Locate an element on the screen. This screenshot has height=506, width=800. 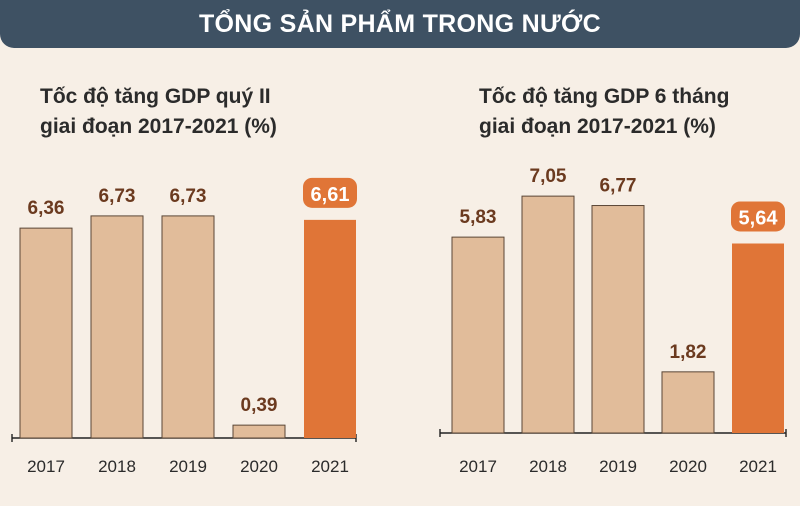
data-label: 6,61 is located at coordinates (330, 195).